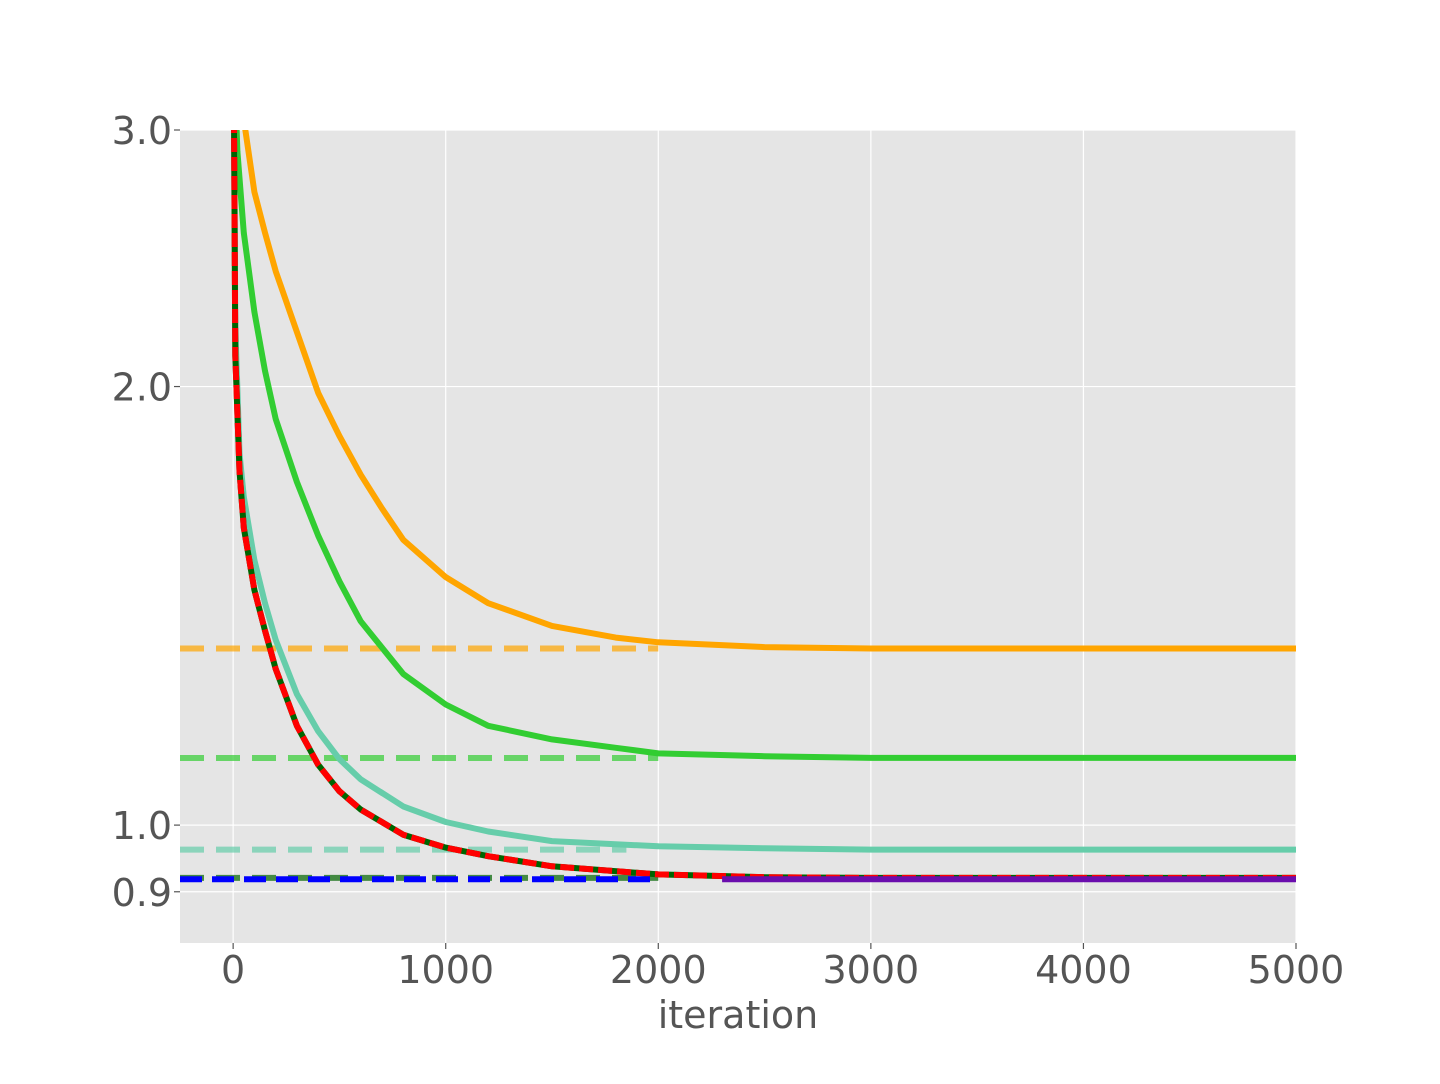  Describe the element at coordinates (142, 826) in the screenshot. I see `y-tick-label: 1.0` at that location.